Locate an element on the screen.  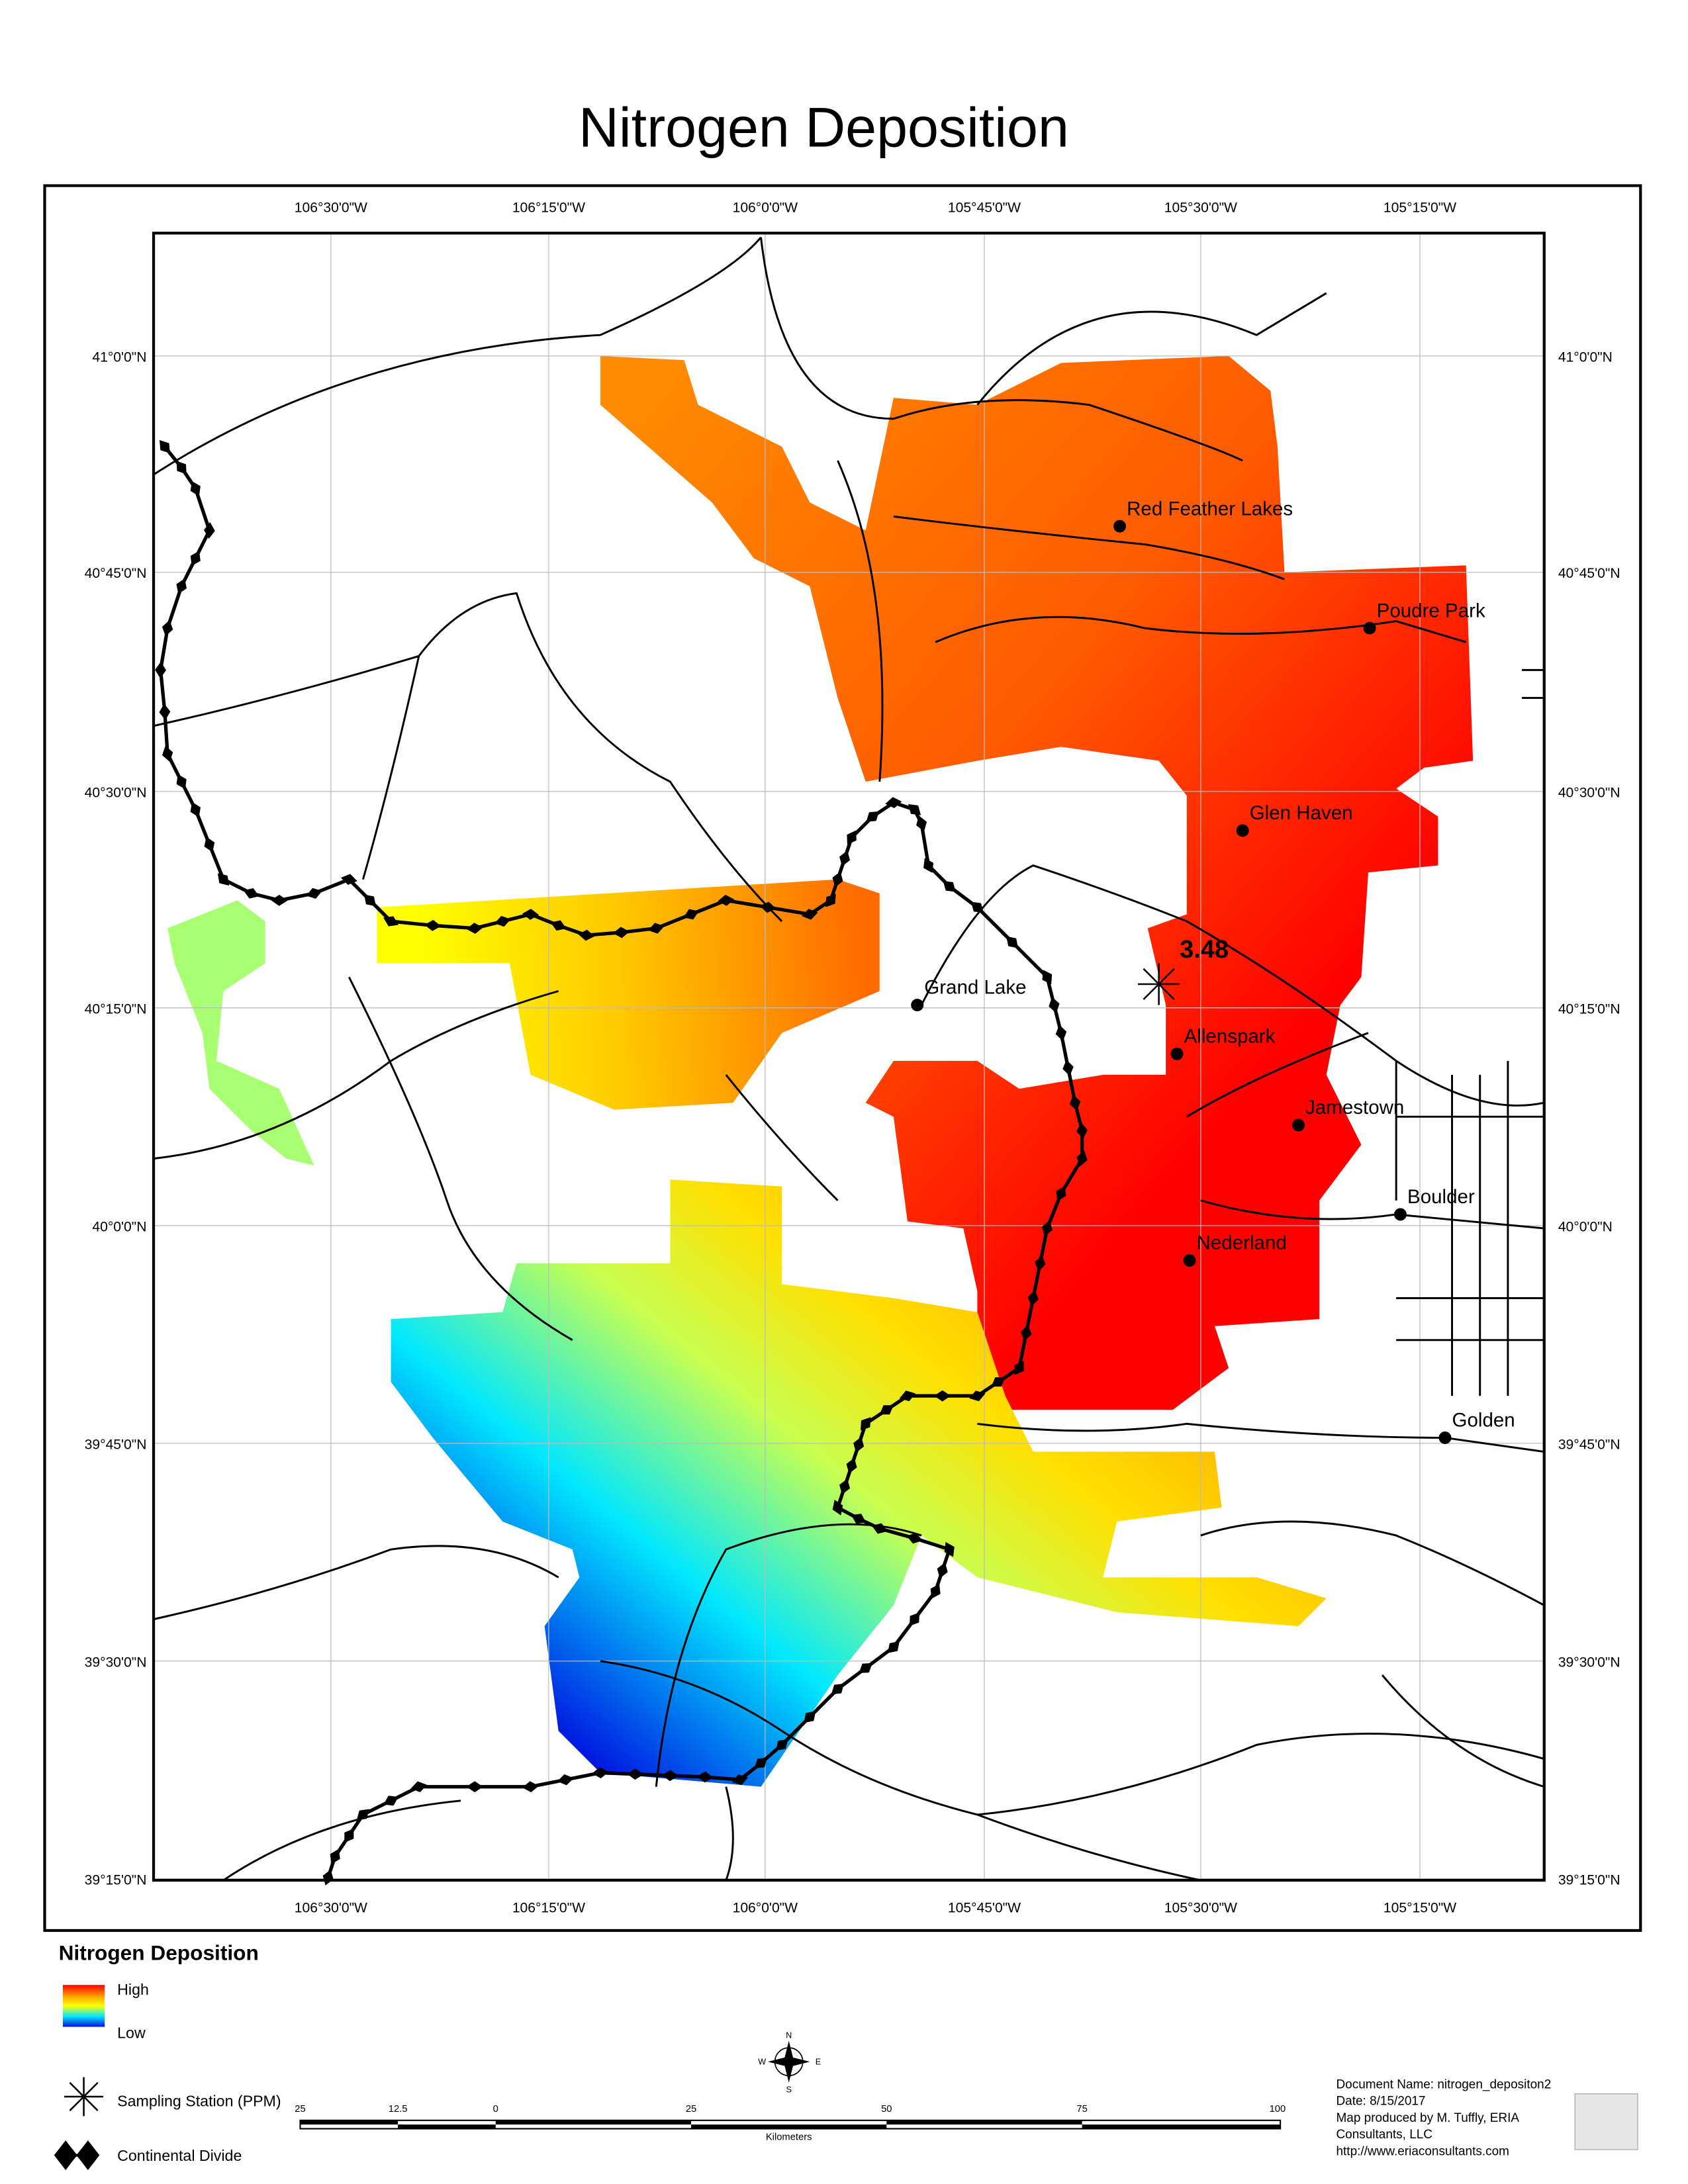
scale-label: 0 is located at coordinates (495, 2109).